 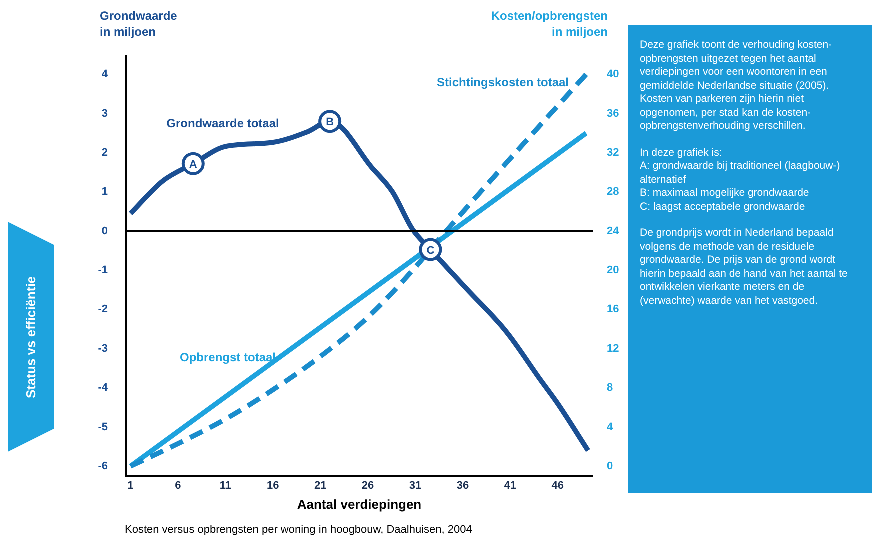 What do you see at coordinates (613, 270) in the screenshot?
I see `y2-tick-label: 20` at bounding box center [613, 270].